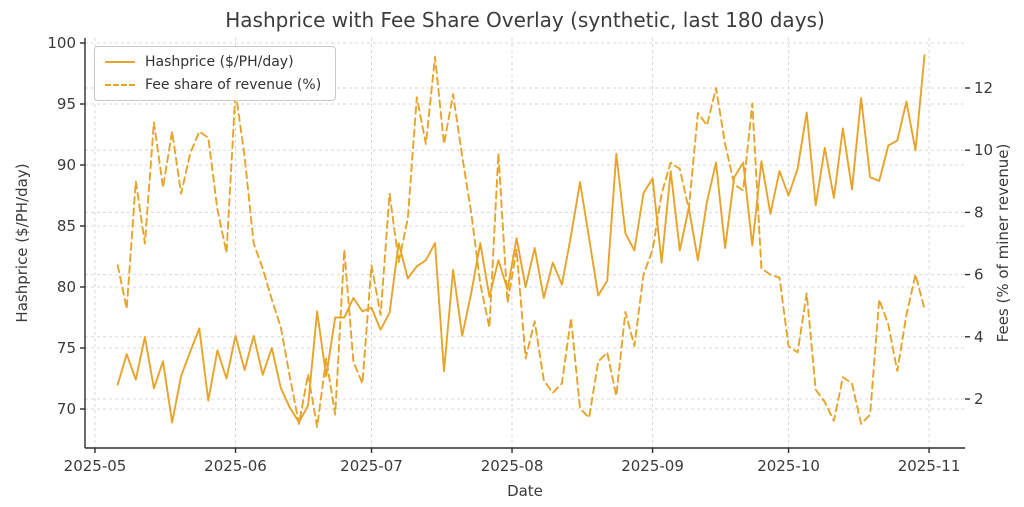 Image resolution: width=1024 pixels, height=507 pixels. What do you see at coordinates (66, 104) in the screenshot?
I see `y-tick-label-left: 95` at bounding box center [66, 104].